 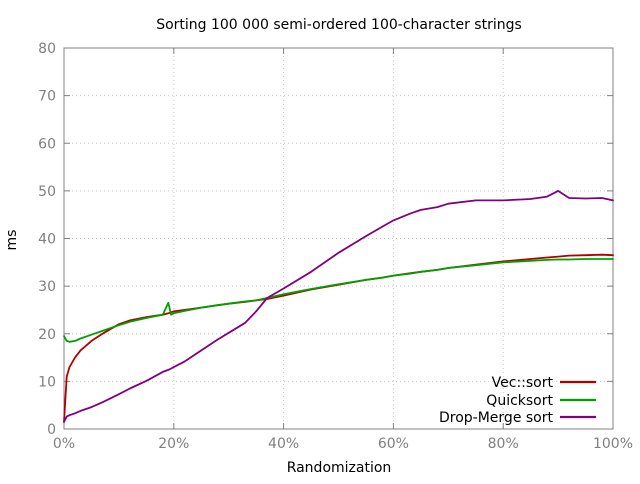 I want to click on y-tick-label: 60, so click(x=47, y=144).